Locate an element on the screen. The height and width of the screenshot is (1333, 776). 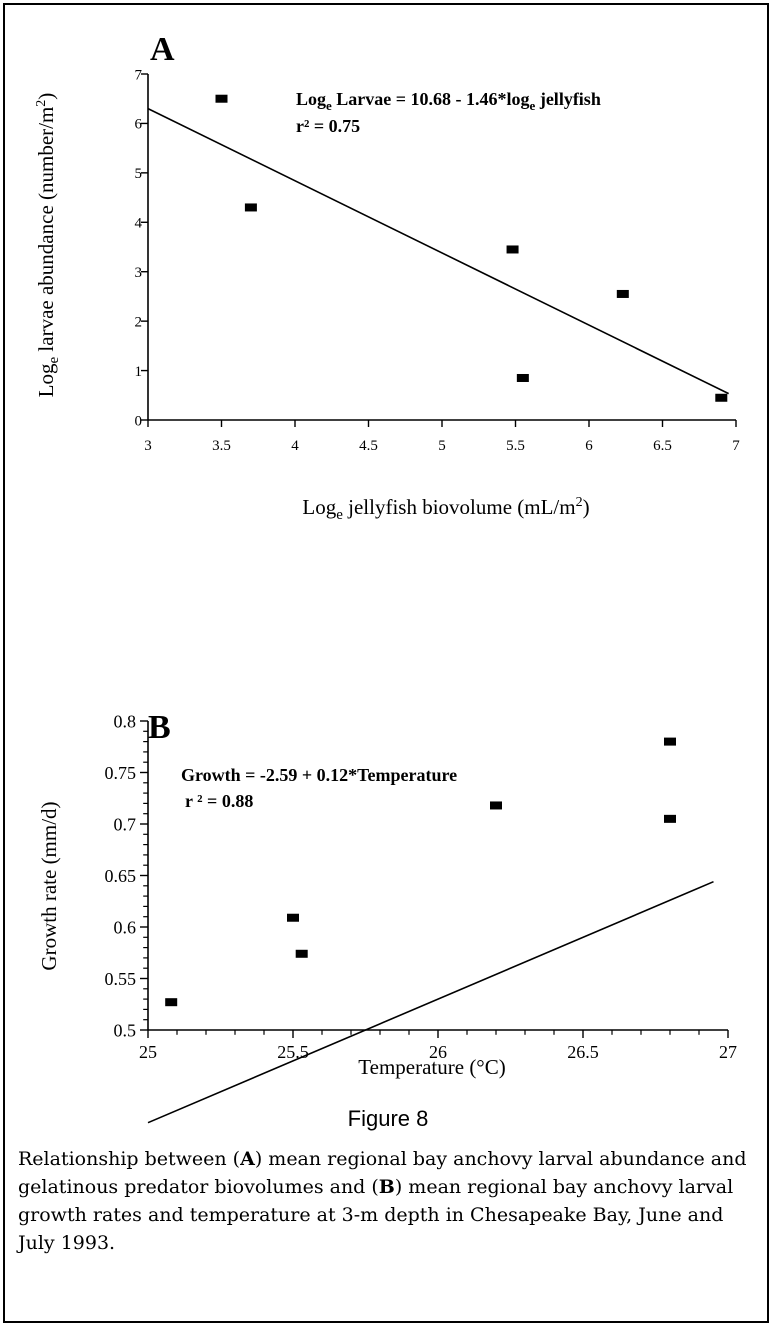
y-tick-label: 7 is located at coordinates (139, 75).